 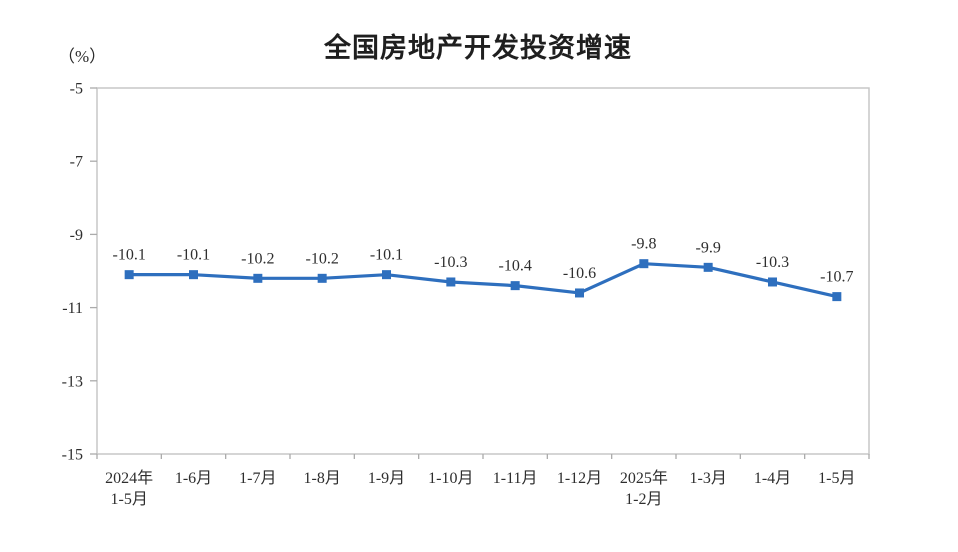 What do you see at coordinates (72, 455) in the screenshot?
I see `y-tick-label: -15` at bounding box center [72, 455].